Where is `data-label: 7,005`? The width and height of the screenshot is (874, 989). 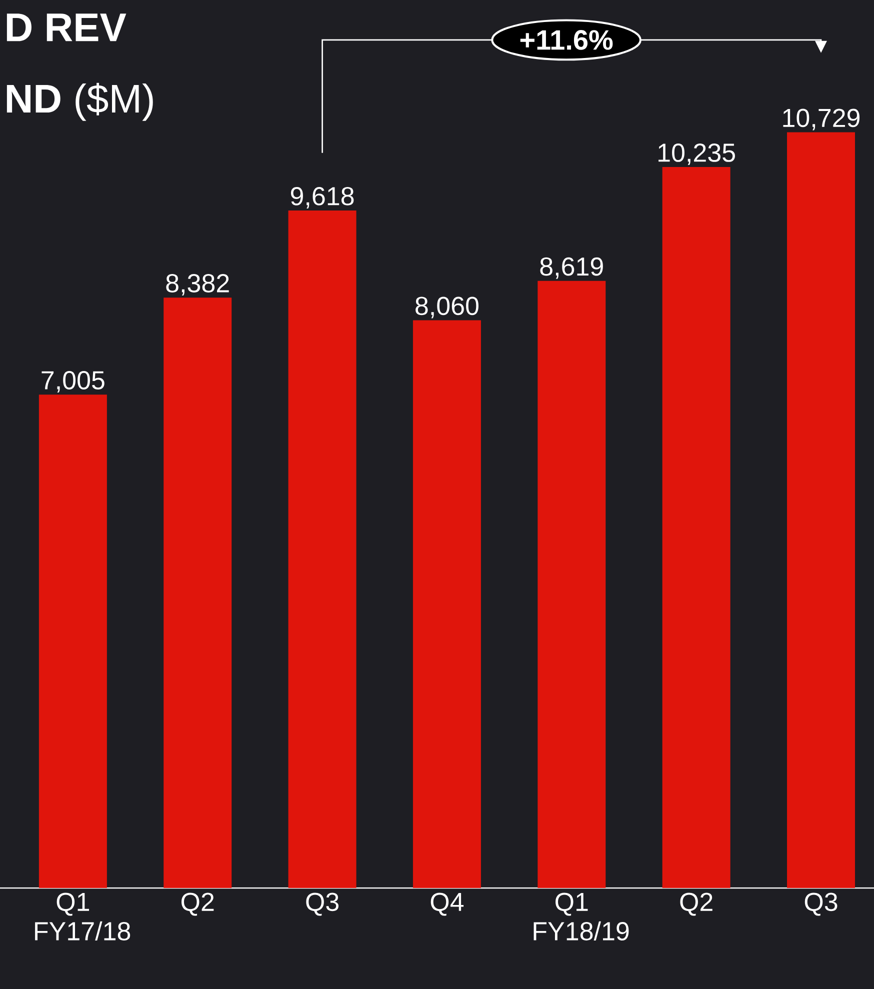 data-label: 7,005 is located at coordinates (73, 382).